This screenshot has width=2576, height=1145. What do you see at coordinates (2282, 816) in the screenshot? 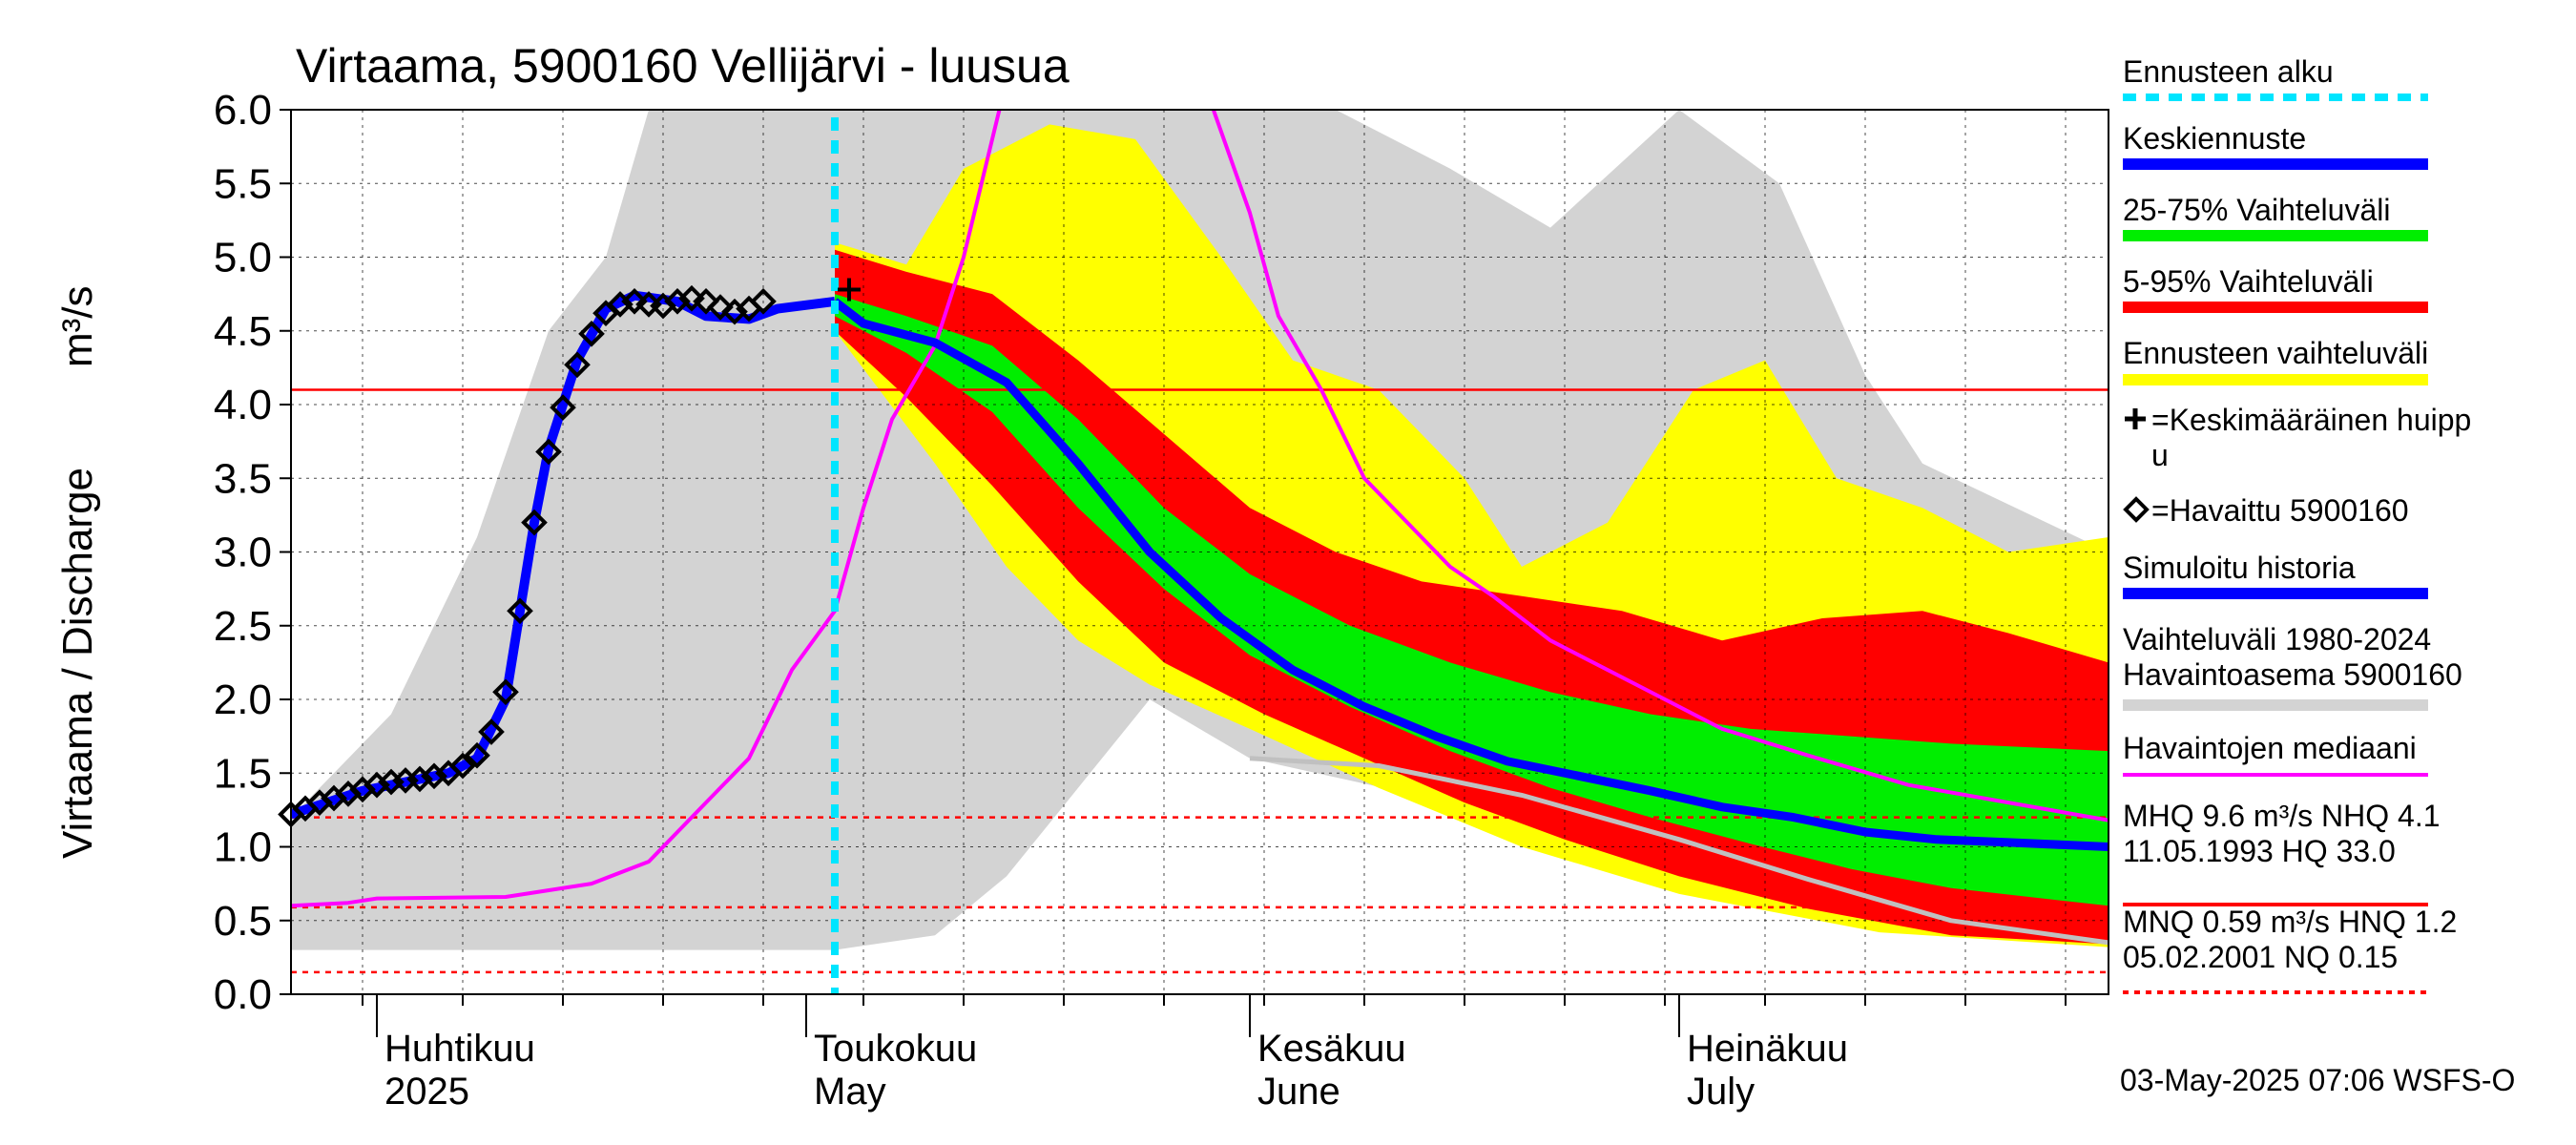
I see `legend-label: MHQ 9.6 m³/s NHQ 4.1` at bounding box center [2282, 816].